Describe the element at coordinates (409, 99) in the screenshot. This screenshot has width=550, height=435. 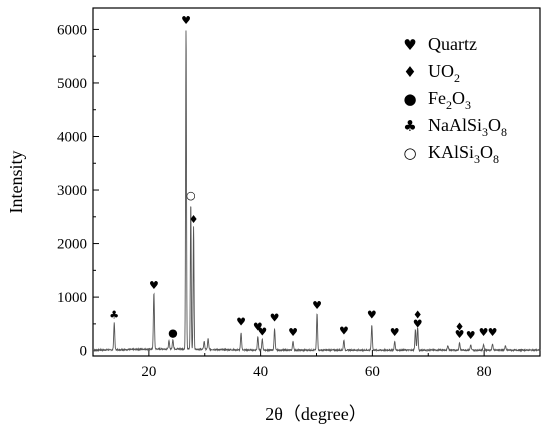
I see `legend-symbol: ●` at that location.